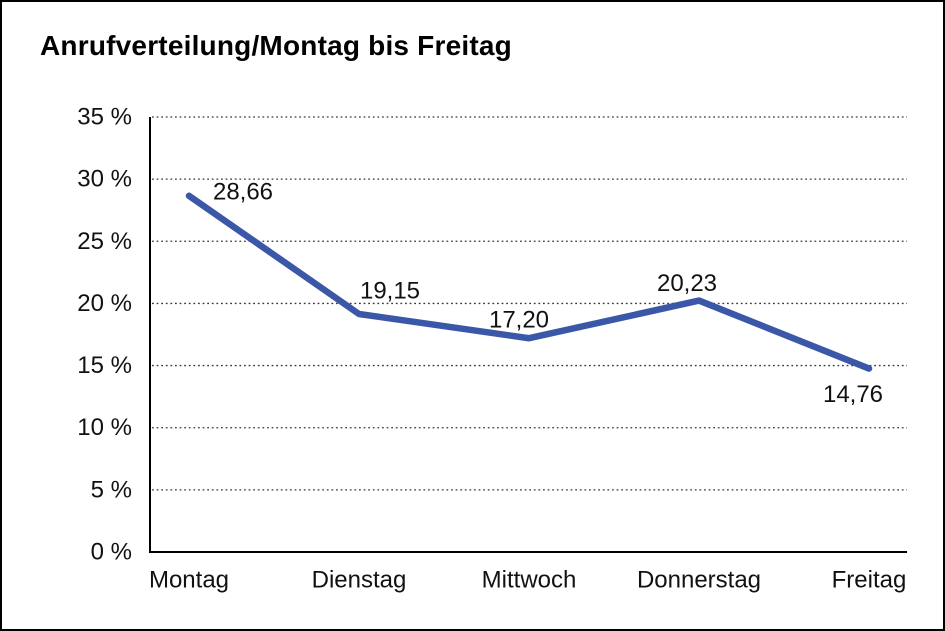  What do you see at coordinates (276, 45) in the screenshot?
I see `chart-title: Anrufverteilung/Montag bis Freitag` at bounding box center [276, 45].